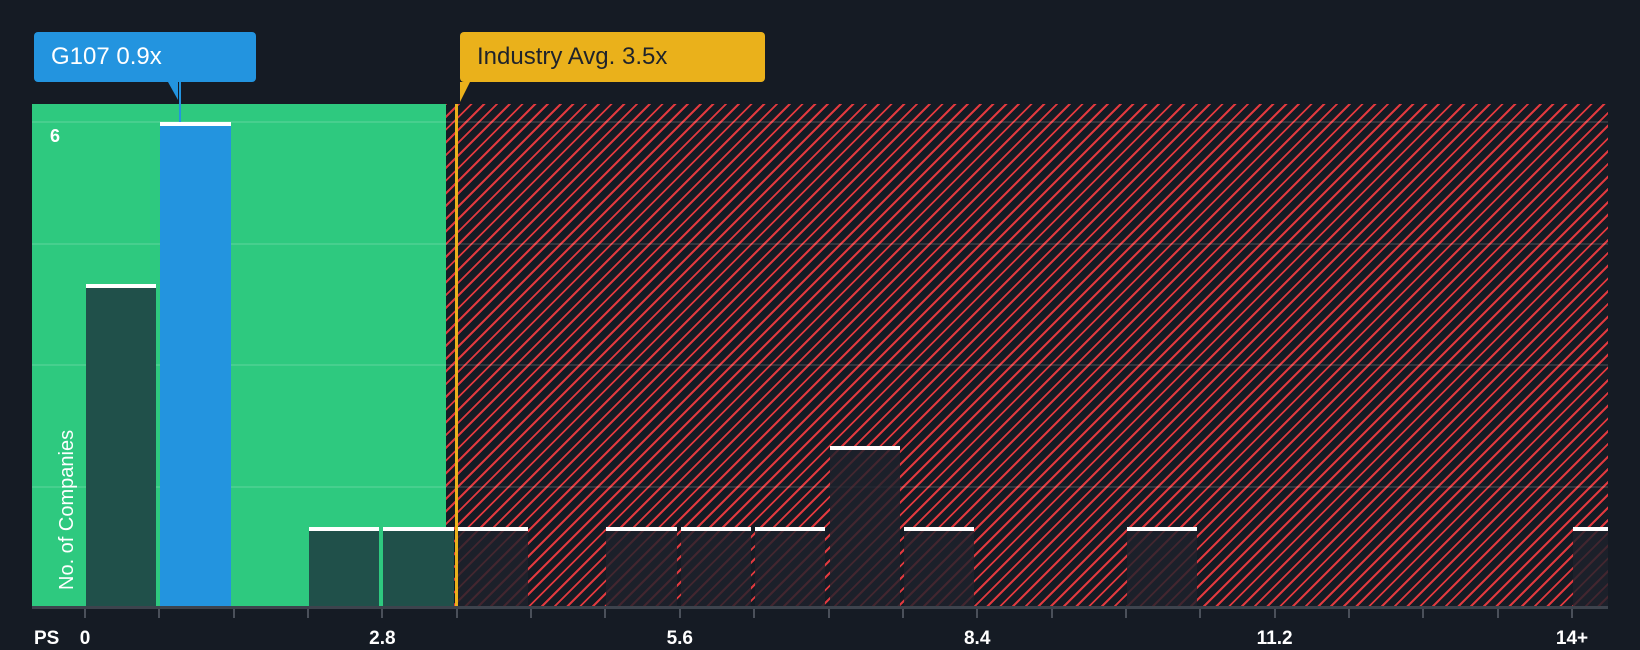 This screenshot has height=650, width=1640. I want to click on x-tick-label: 8.4, so click(977, 638).